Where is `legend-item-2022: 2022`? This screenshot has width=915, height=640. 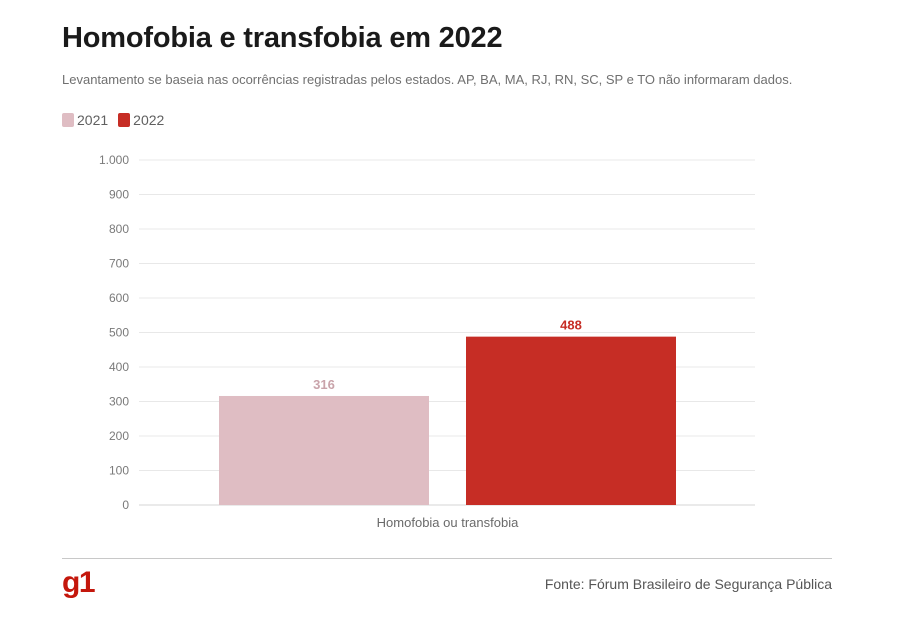 legend-item-2022: 2022 is located at coordinates (141, 120).